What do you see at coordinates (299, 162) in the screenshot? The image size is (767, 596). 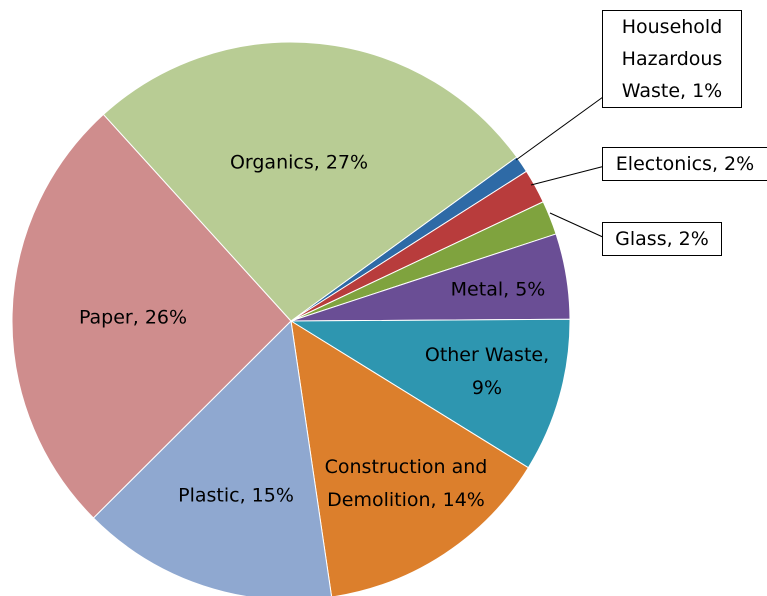 I see `data-label: Organics, 27%` at bounding box center [299, 162].